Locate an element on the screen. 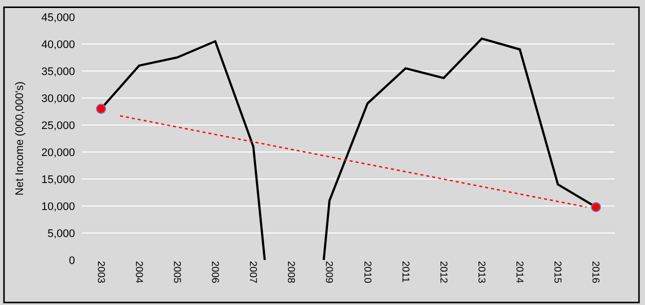 This screenshot has height=305, width=645. y-tick-label: 45,000 is located at coordinates (58, 18).